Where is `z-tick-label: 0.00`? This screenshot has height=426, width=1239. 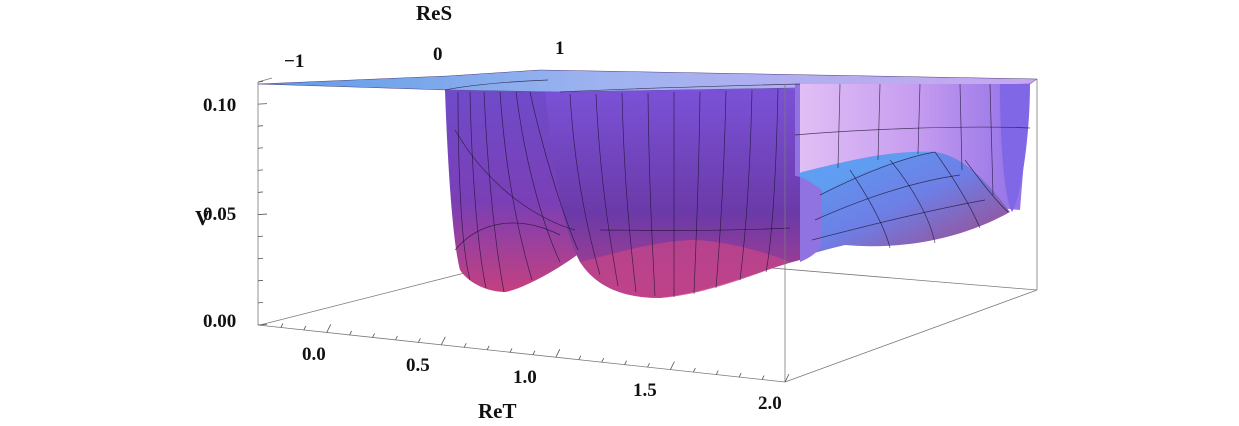 z-tick-label: 0.00 is located at coordinates (219, 321).